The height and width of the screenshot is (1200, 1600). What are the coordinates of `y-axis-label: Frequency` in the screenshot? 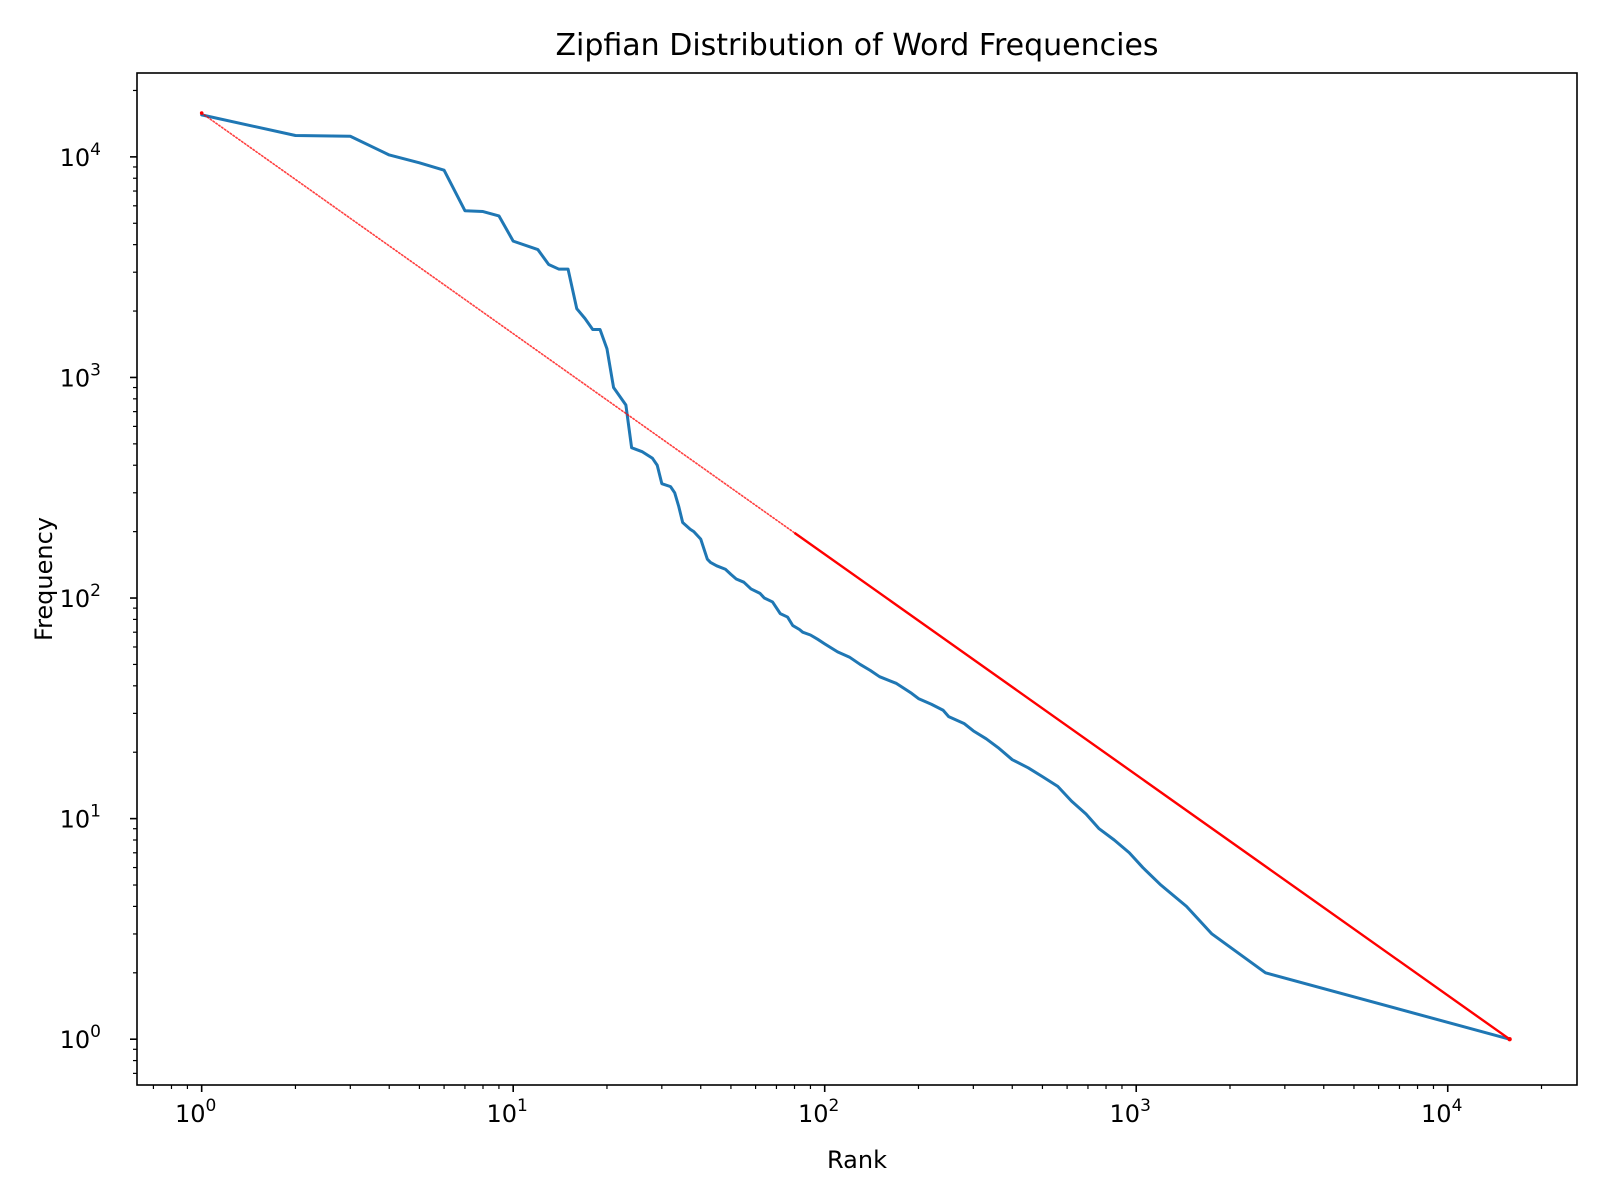 It's located at (44, 579).